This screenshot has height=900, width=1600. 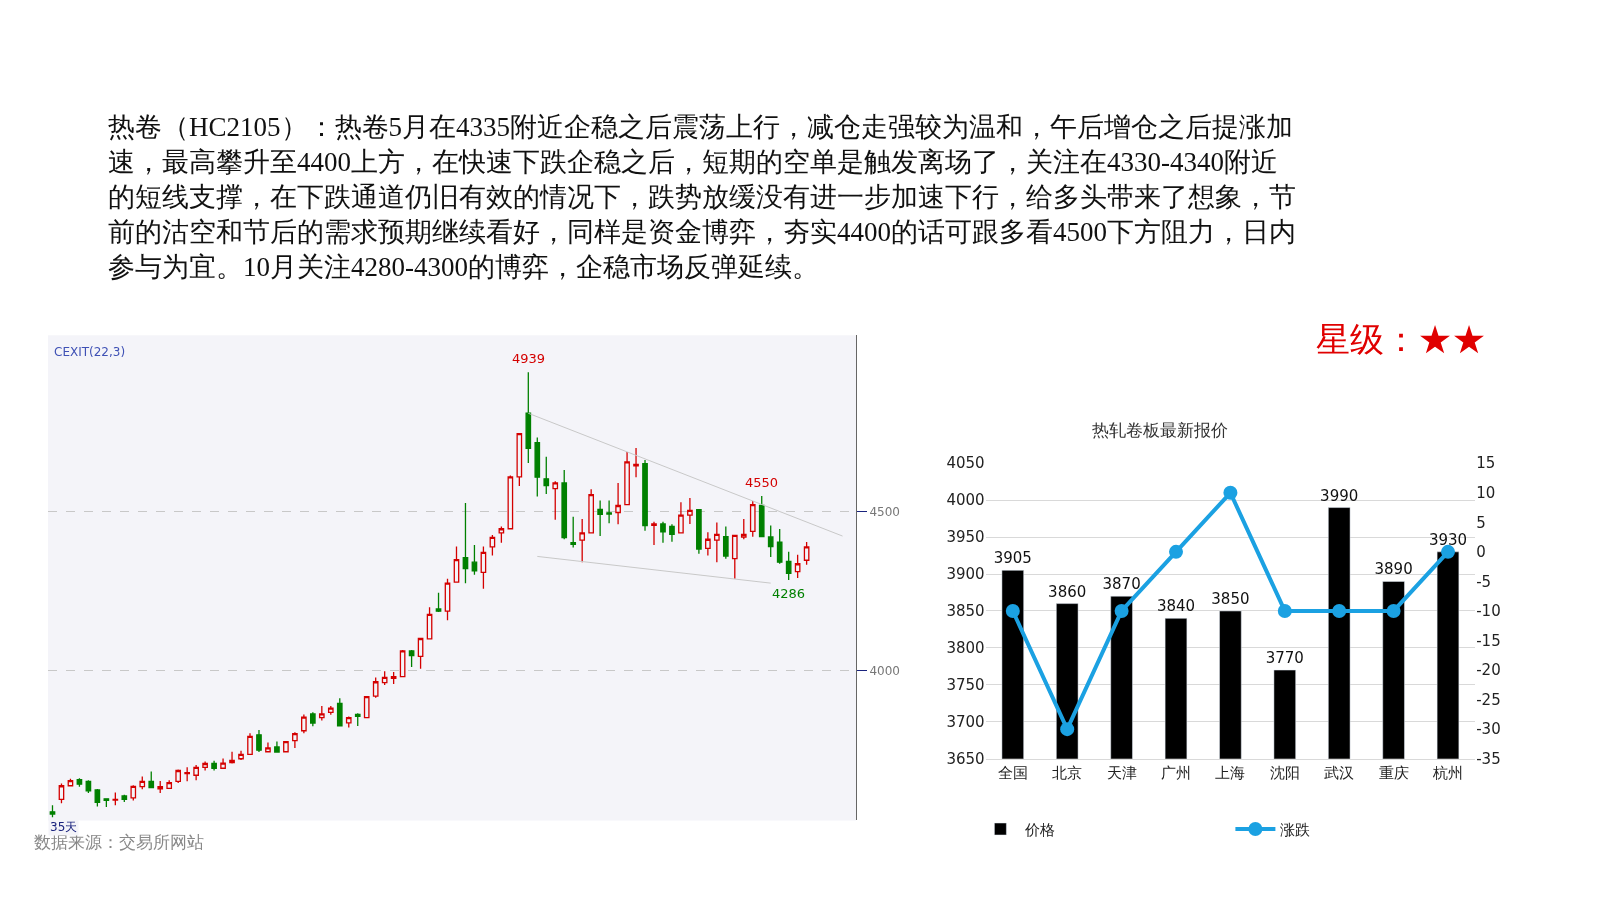 I want to click on x-tick-label: 天津, so click(x=1121, y=772).